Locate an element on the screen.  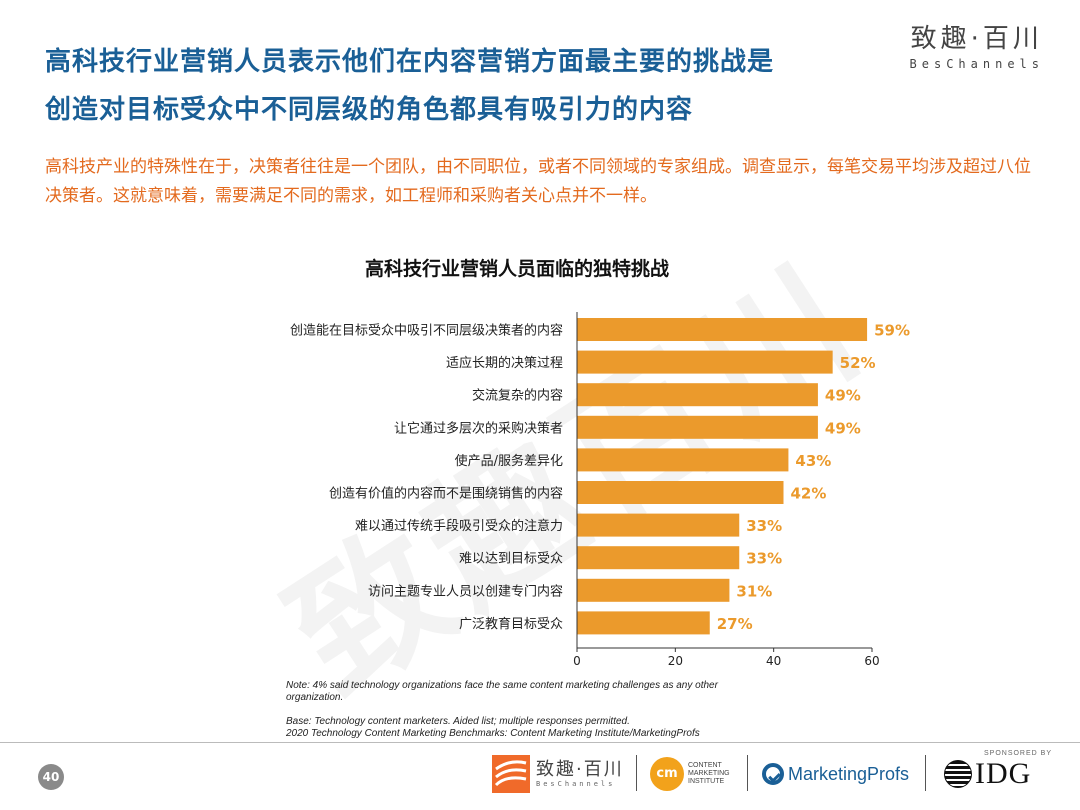
cmi-text-line: CONTENT is located at coordinates (705, 765).